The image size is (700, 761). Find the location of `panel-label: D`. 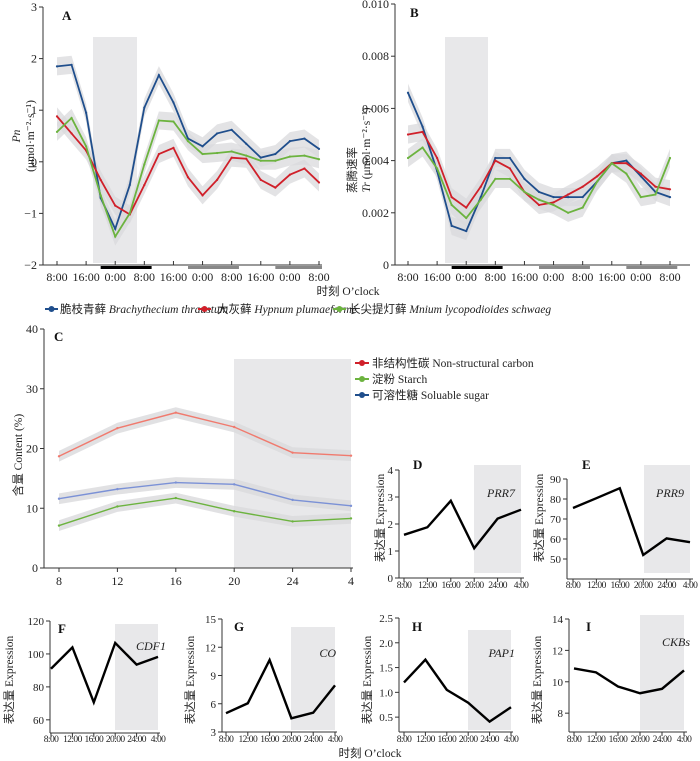

panel-label: D is located at coordinates (417, 464).